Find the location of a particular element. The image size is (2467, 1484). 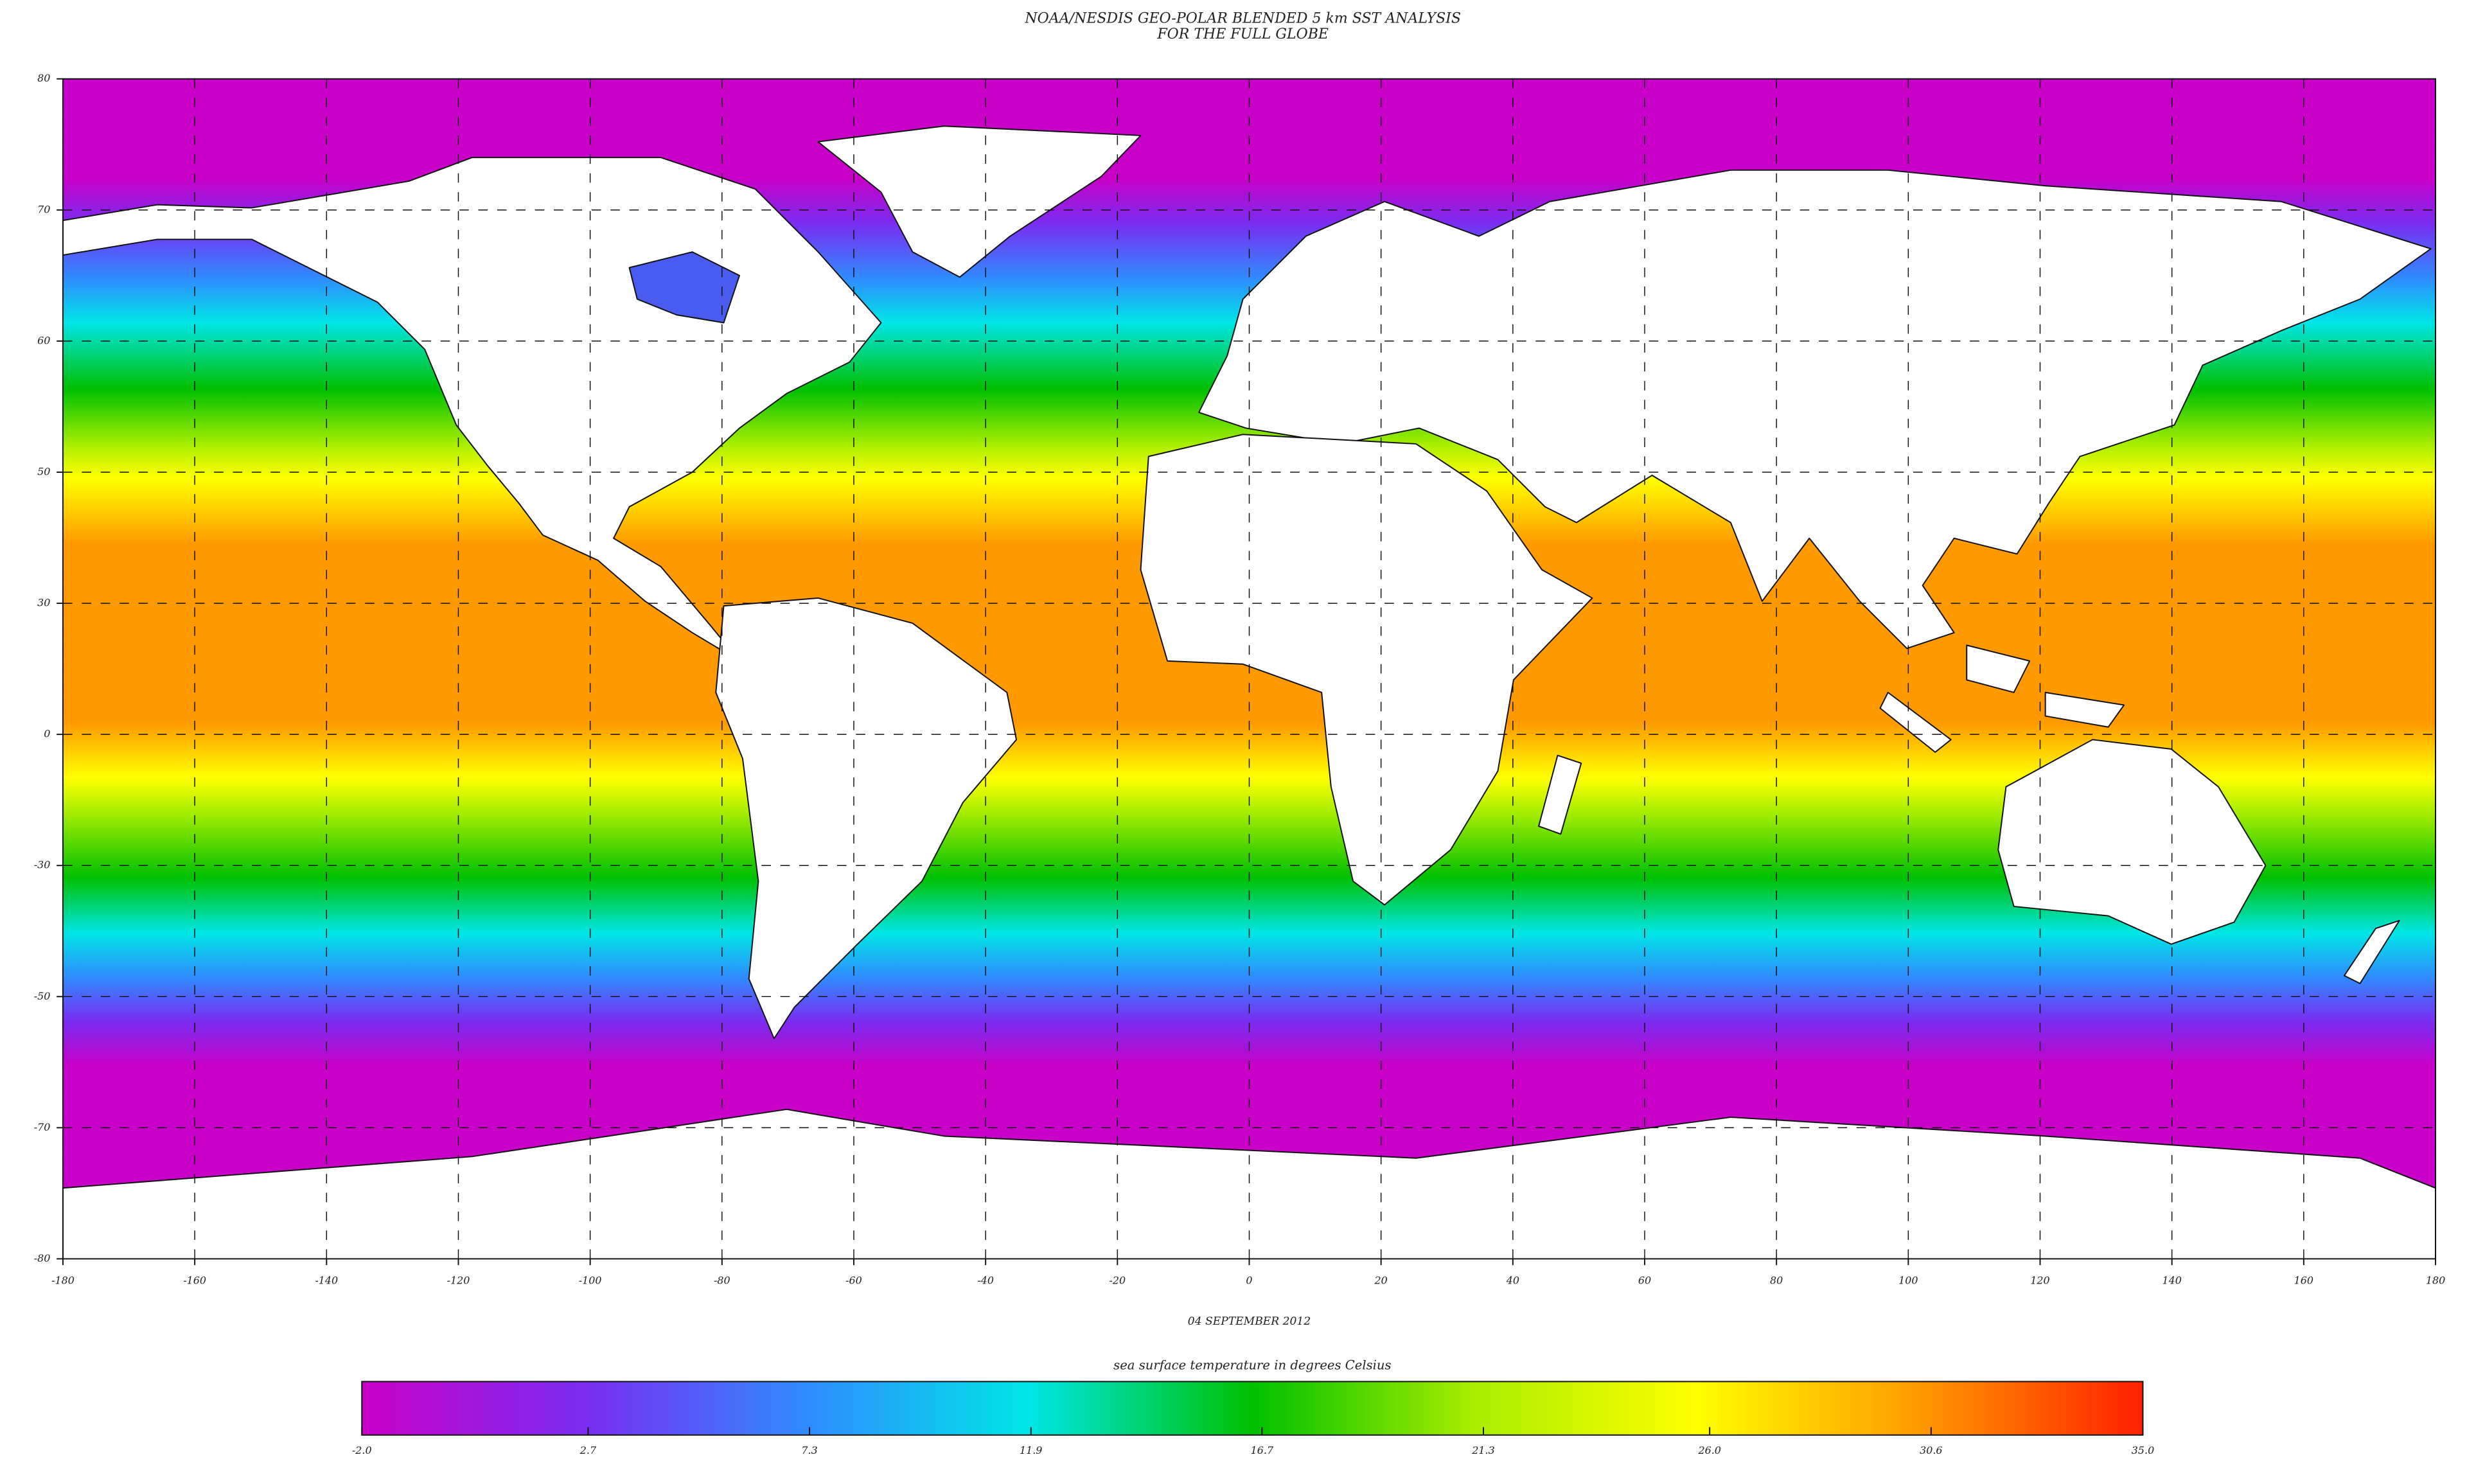

colorbar-tick-label: 11.9 is located at coordinates (1031, 1450).